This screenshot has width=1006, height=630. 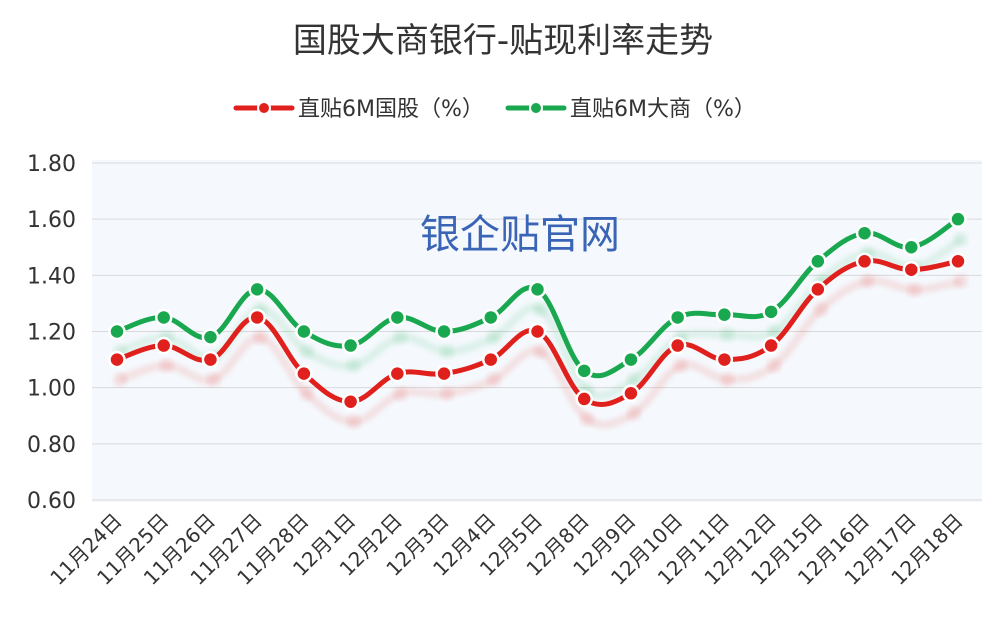 I want to click on legend-item-series-2: 直贴6M大商（%）, so click(x=630, y=109).